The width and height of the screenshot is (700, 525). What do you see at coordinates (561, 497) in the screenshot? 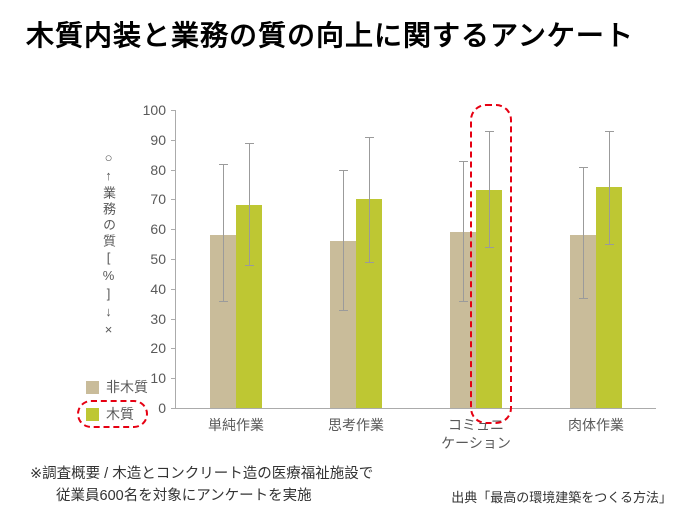
I see `source-citation: 出典「最高の環境建築をつくる方法」` at bounding box center [561, 497].